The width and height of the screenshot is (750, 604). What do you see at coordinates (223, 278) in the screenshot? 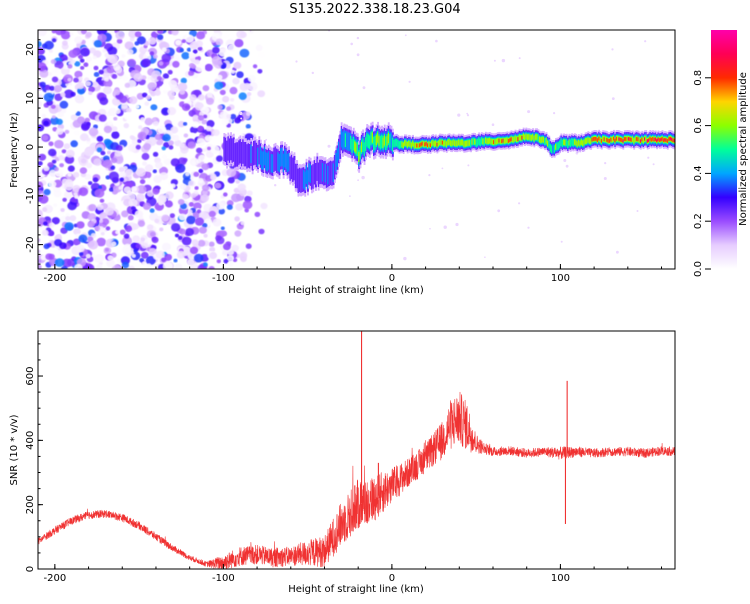
I see `spectrogram-x-tick-label: -100` at bounding box center [223, 278].